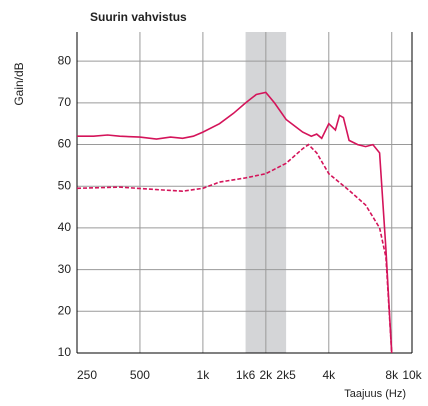 This screenshot has width=428, height=406. Describe the element at coordinates (412, 375) in the screenshot. I see `x-tick-label: 10k` at that location.